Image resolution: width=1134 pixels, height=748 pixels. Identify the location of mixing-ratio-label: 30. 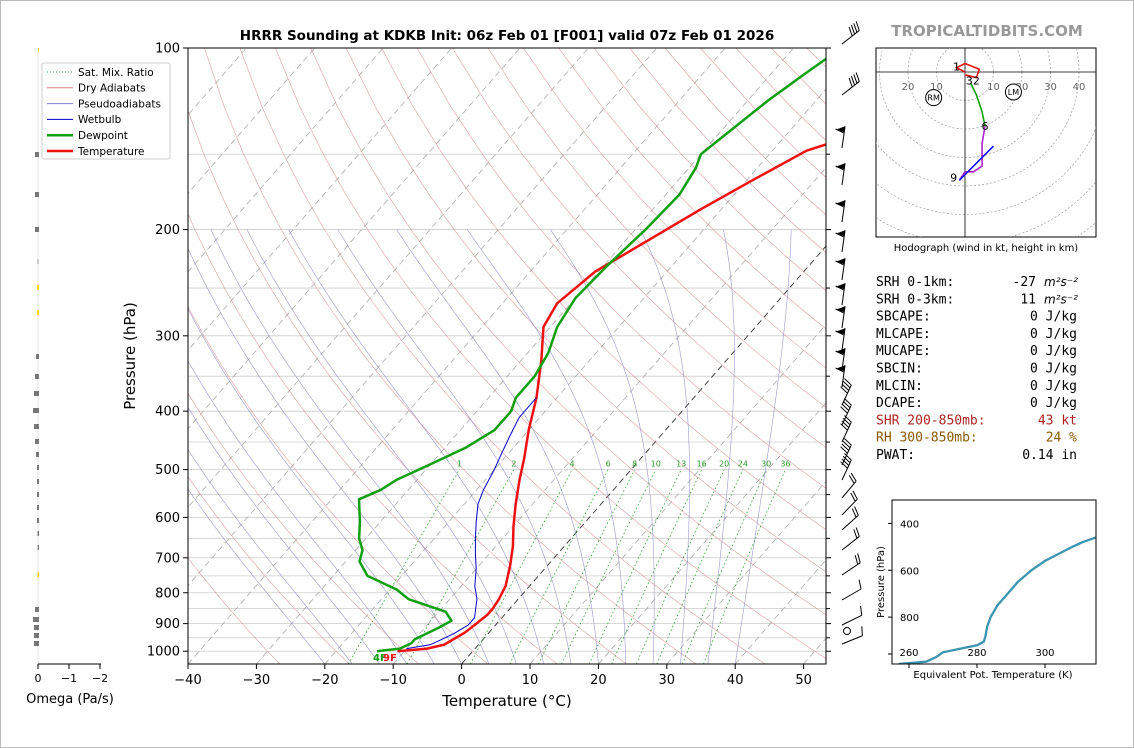
(766, 464).